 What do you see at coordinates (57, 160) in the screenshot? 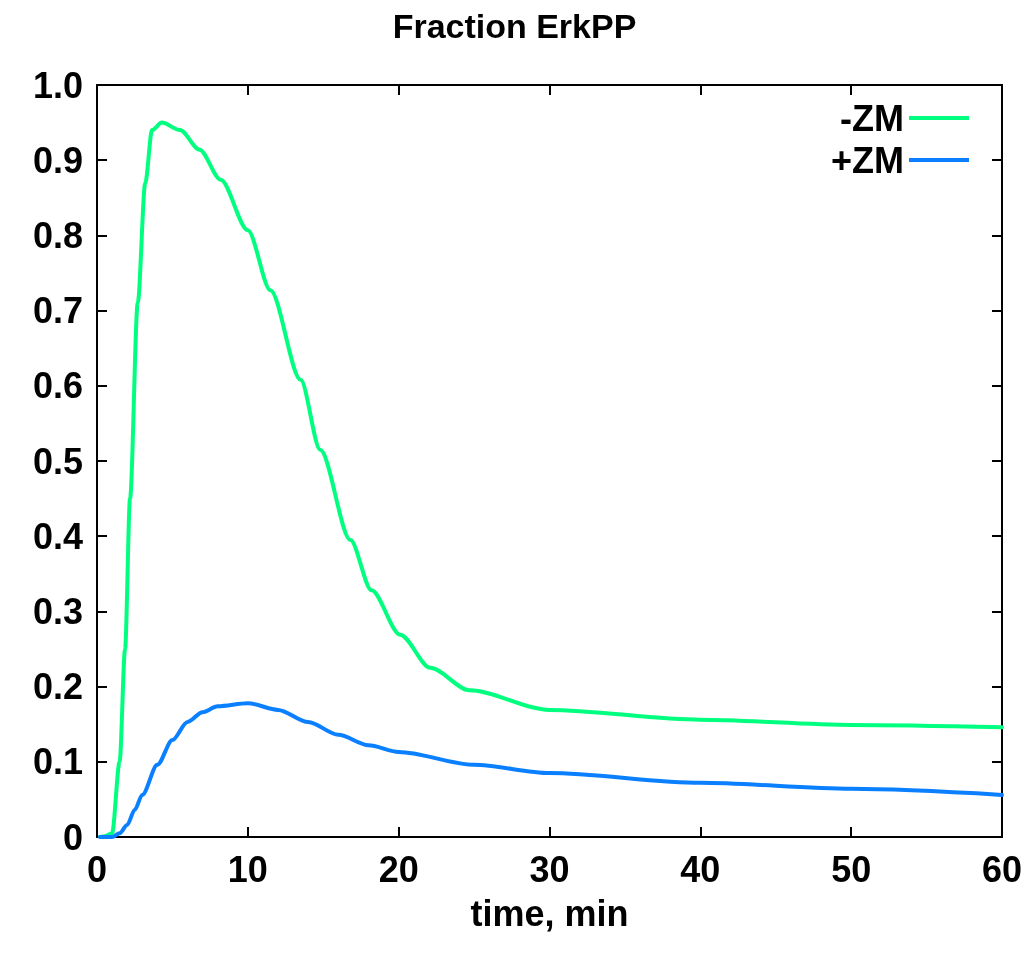
I see `y-tick-label: 0.9` at bounding box center [57, 160].